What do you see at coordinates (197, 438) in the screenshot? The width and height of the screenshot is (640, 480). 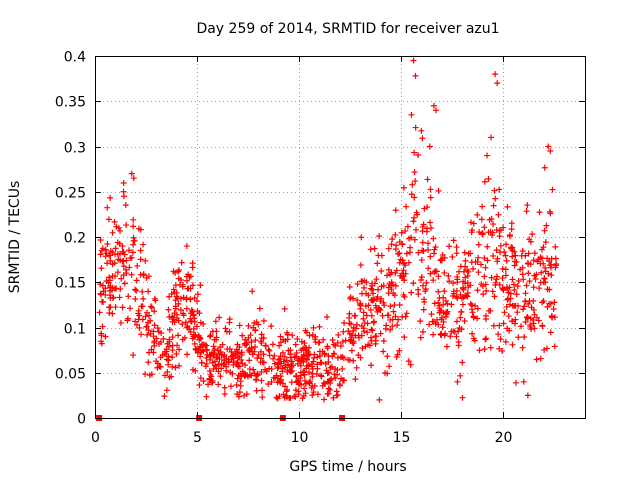 I see `x-tick-label: 5` at bounding box center [197, 438].